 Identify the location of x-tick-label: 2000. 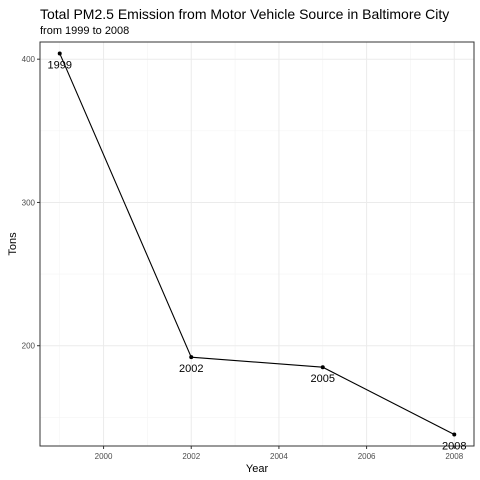
(104, 456).